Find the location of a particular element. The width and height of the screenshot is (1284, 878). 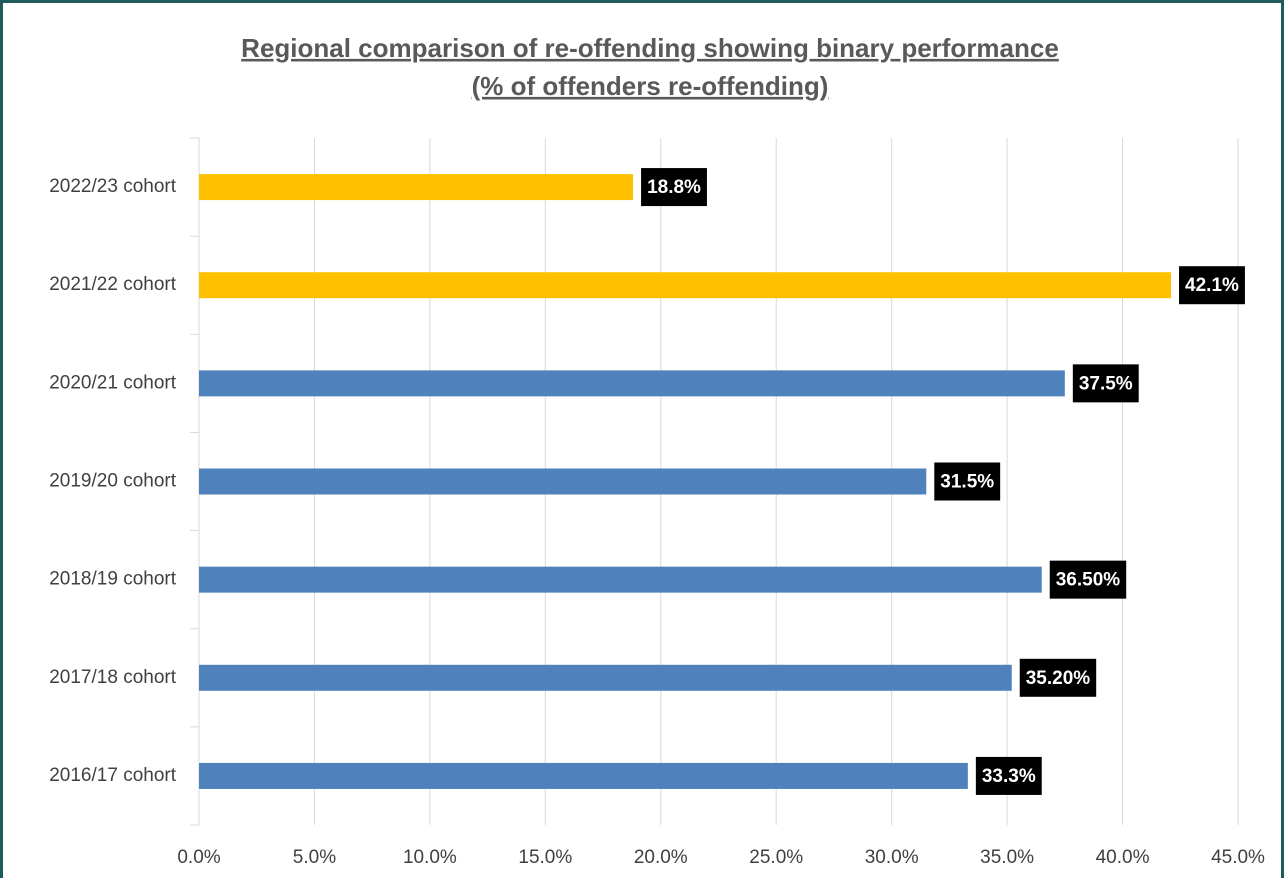

x-tick-label: 45.0% is located at coordinates (1238, 857).